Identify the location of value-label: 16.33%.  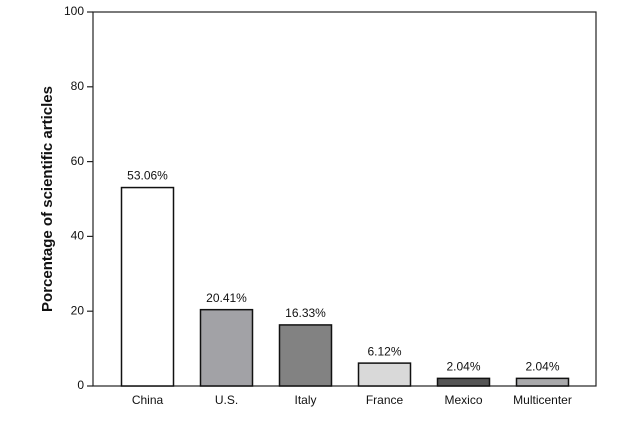
(305, 313).